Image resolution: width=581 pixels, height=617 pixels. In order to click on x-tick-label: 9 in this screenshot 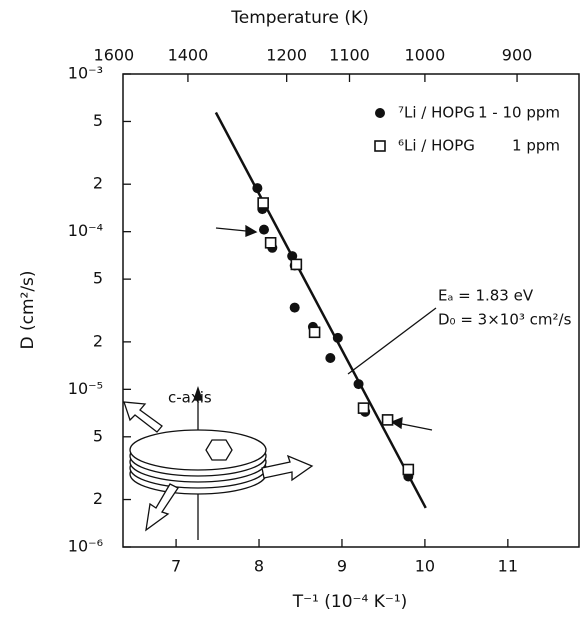, I will do `click(342, 566)`.